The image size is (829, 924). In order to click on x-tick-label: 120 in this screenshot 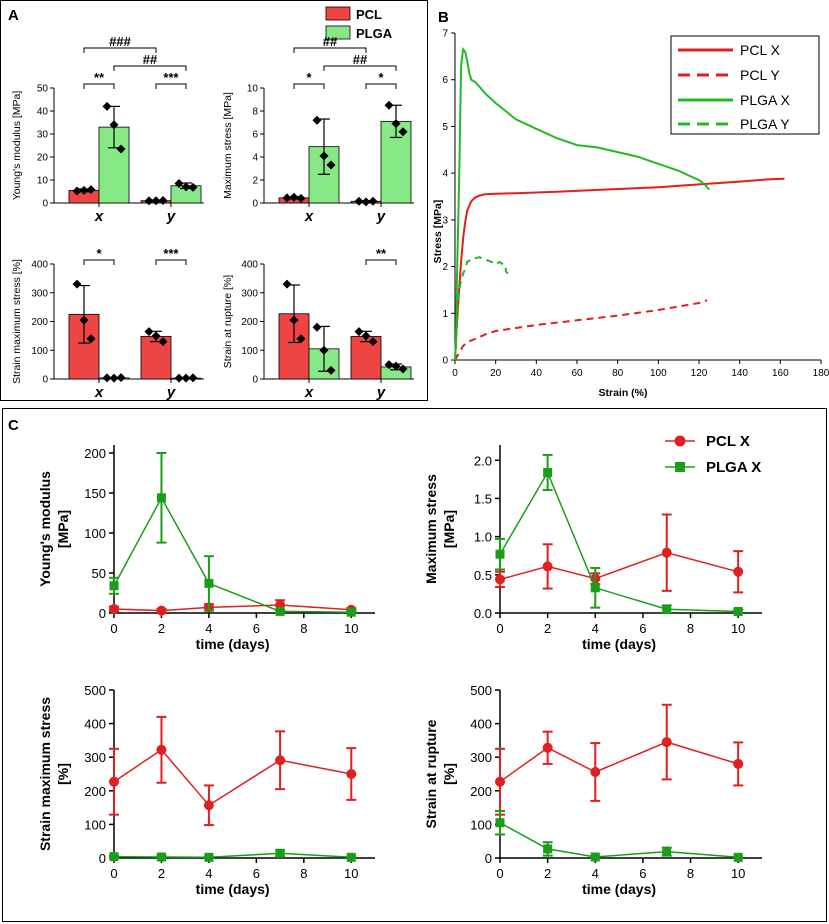, I will do `click(699, 373)`.